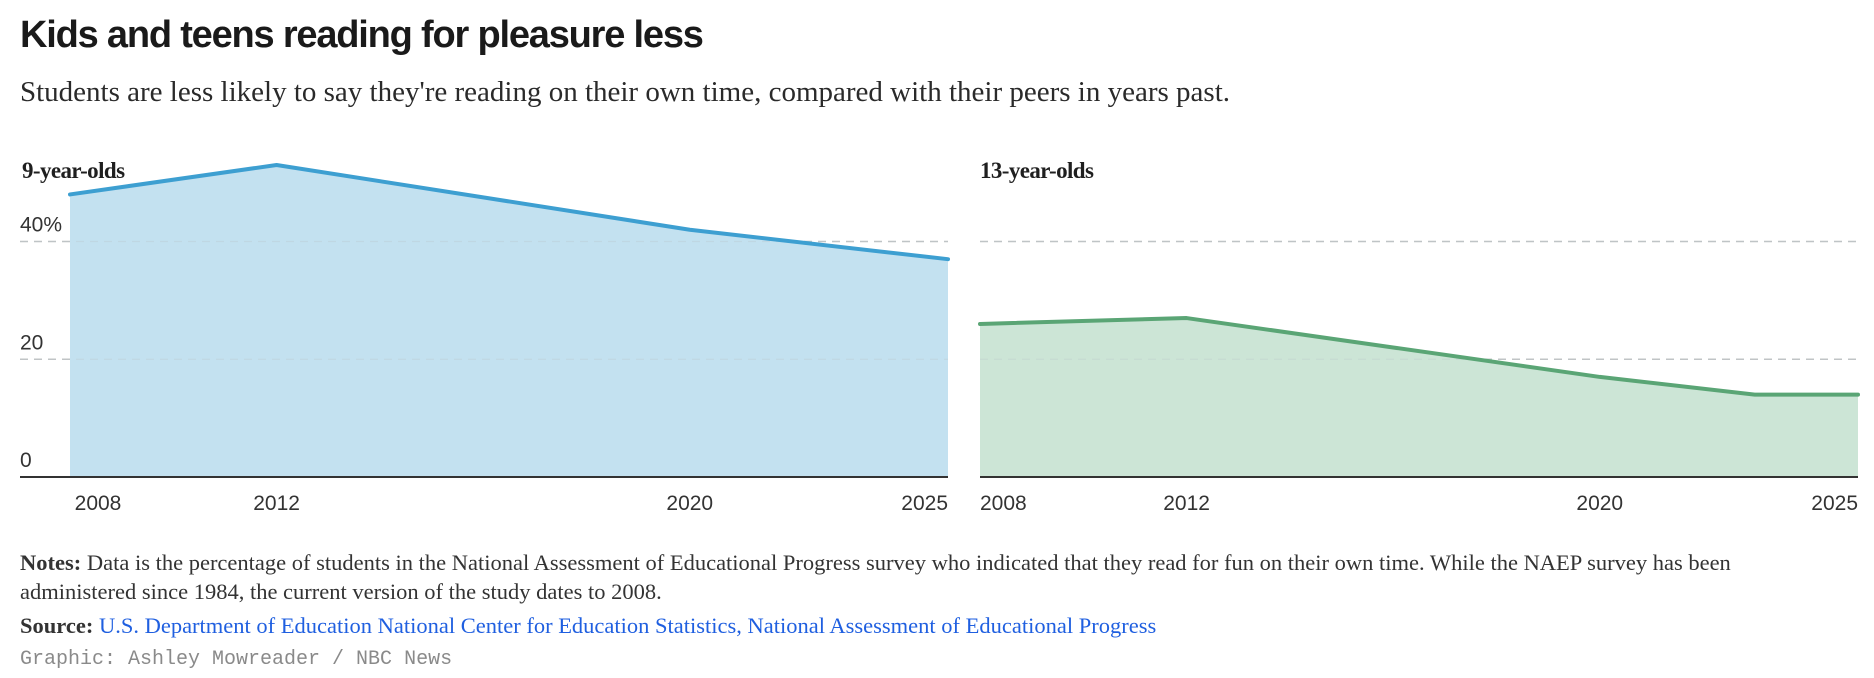 Image resolution: width=1874 pixels, height=678 pixels. I want to click on source-label: Source:, so click(57, 625).